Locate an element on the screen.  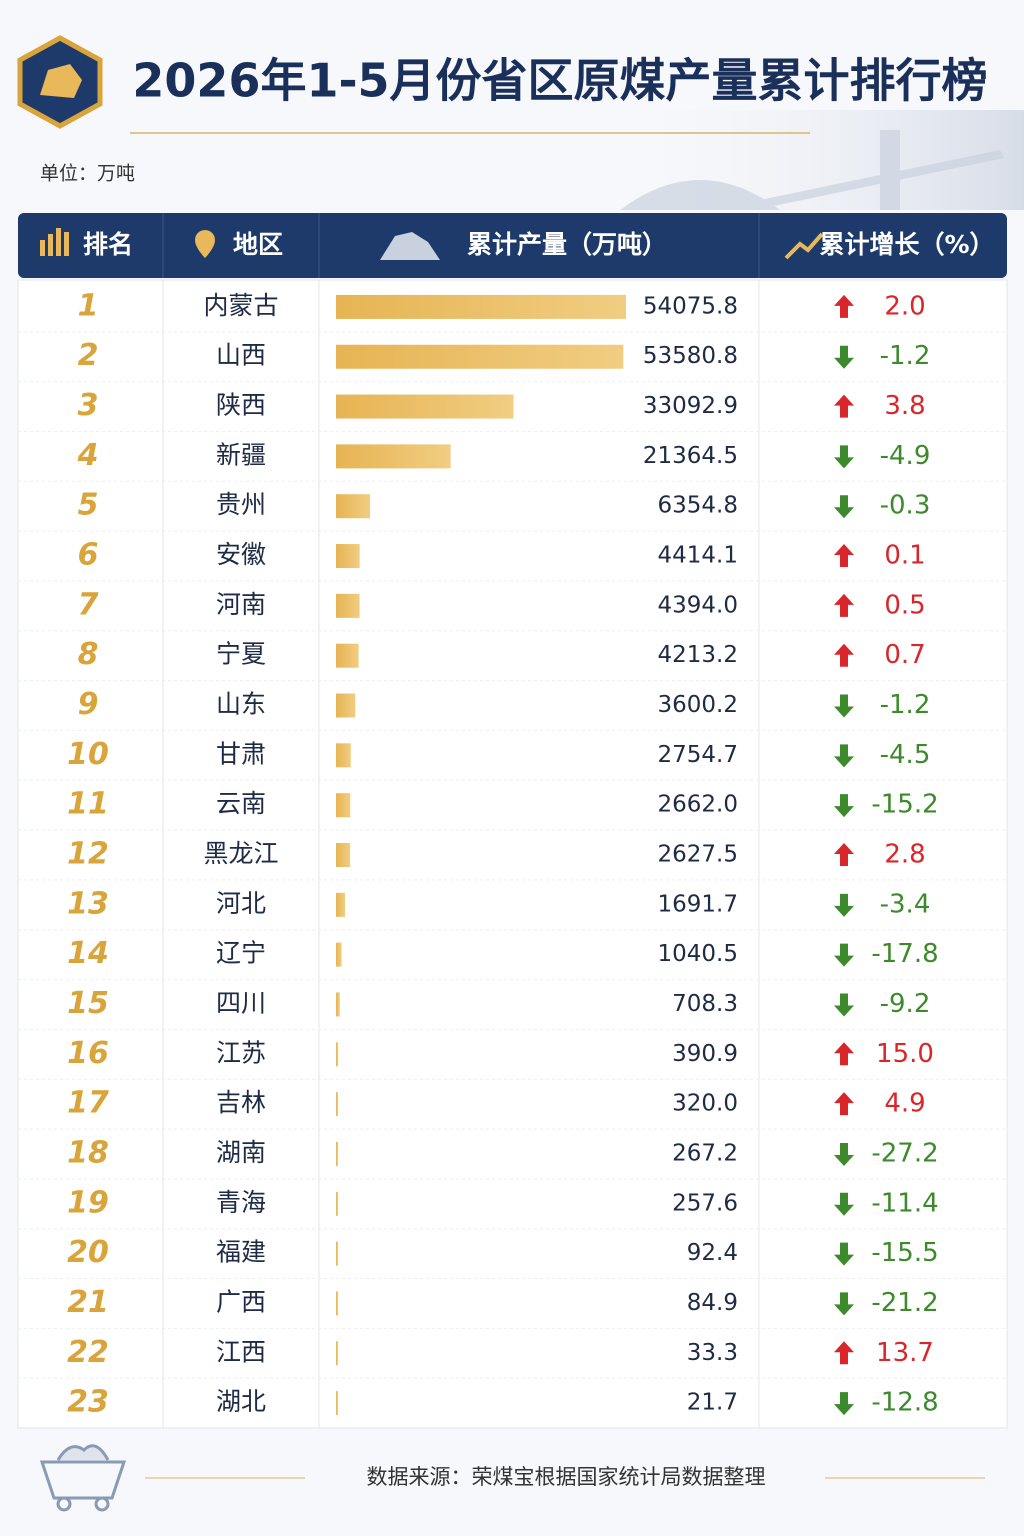
region: 河南 is located at coordinates (241, 604).